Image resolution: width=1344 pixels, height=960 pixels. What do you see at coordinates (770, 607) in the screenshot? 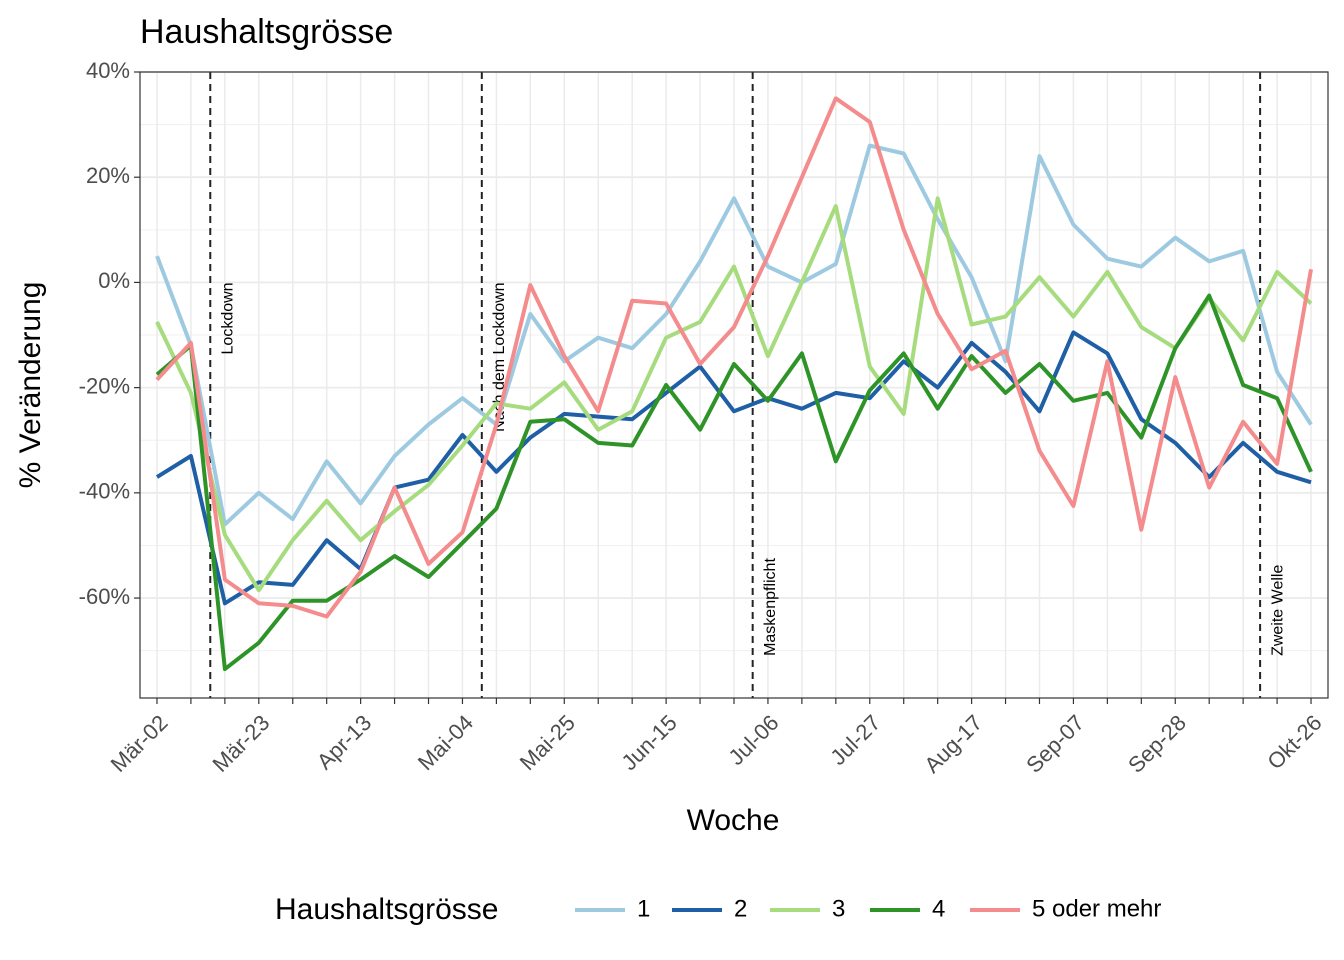
I see `event-label: Maskenpflicht` at bounding box center [770, 607].